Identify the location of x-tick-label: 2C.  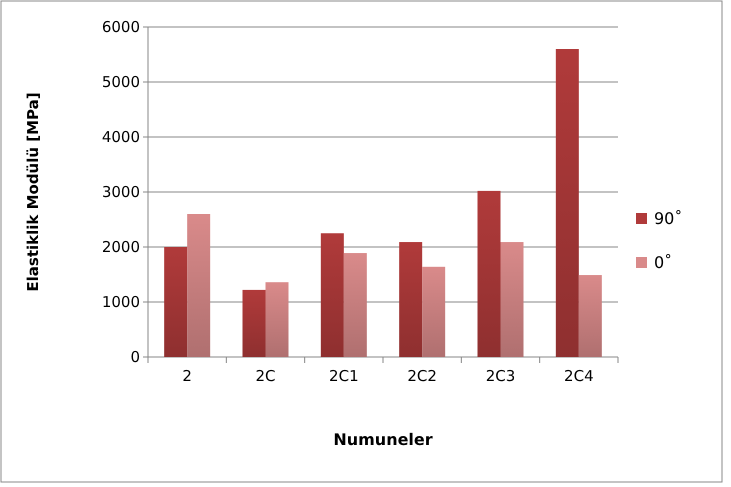
(265, 376).